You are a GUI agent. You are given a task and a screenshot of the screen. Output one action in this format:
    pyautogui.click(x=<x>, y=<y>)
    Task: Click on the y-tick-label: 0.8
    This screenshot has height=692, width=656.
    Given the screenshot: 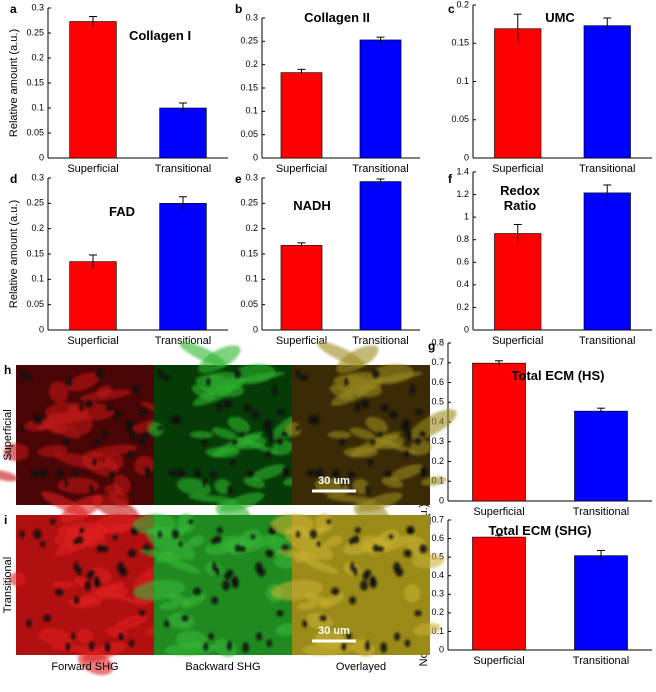 What is the action you would take?
    pyautogui.click(x=437, y=342)
    